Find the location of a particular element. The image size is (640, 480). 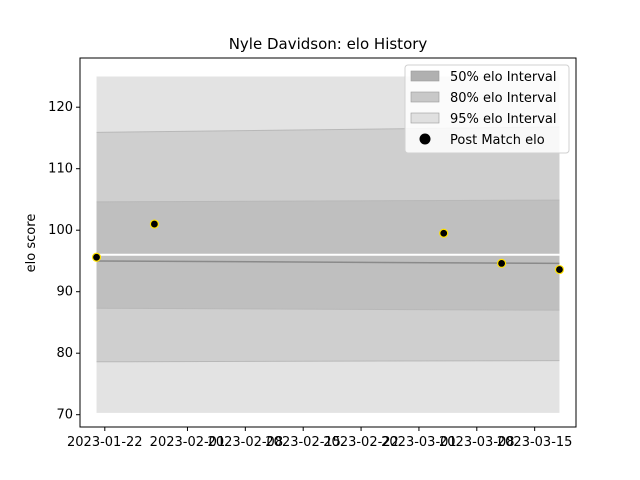

y-tick-label: 110 is located at coordinates (60, 169).